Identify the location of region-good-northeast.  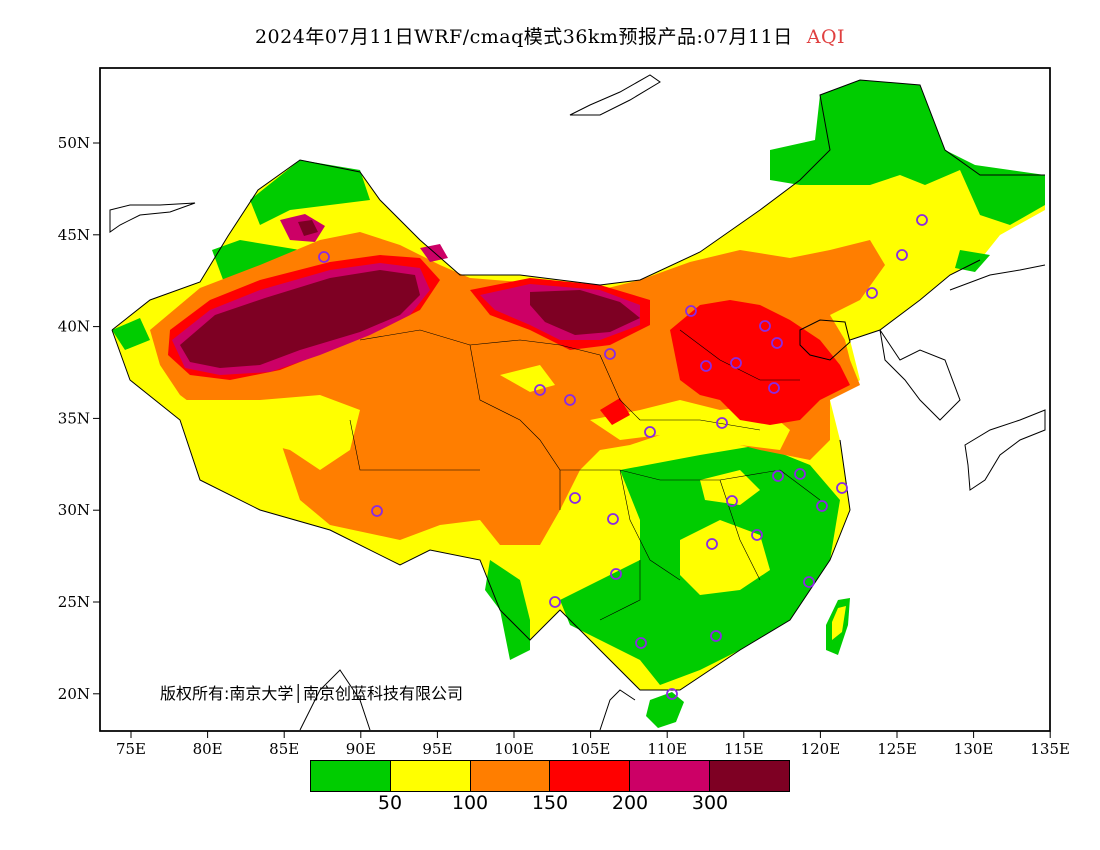
(907, 152).